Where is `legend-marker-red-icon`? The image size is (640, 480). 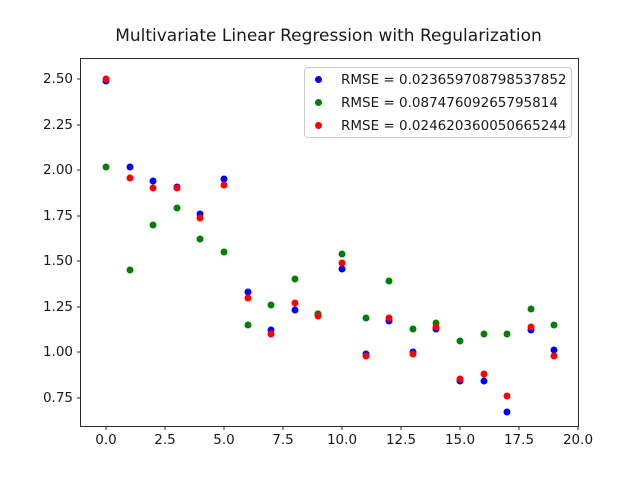 legend-marker-red-icon is located at coordinates (318, 125).